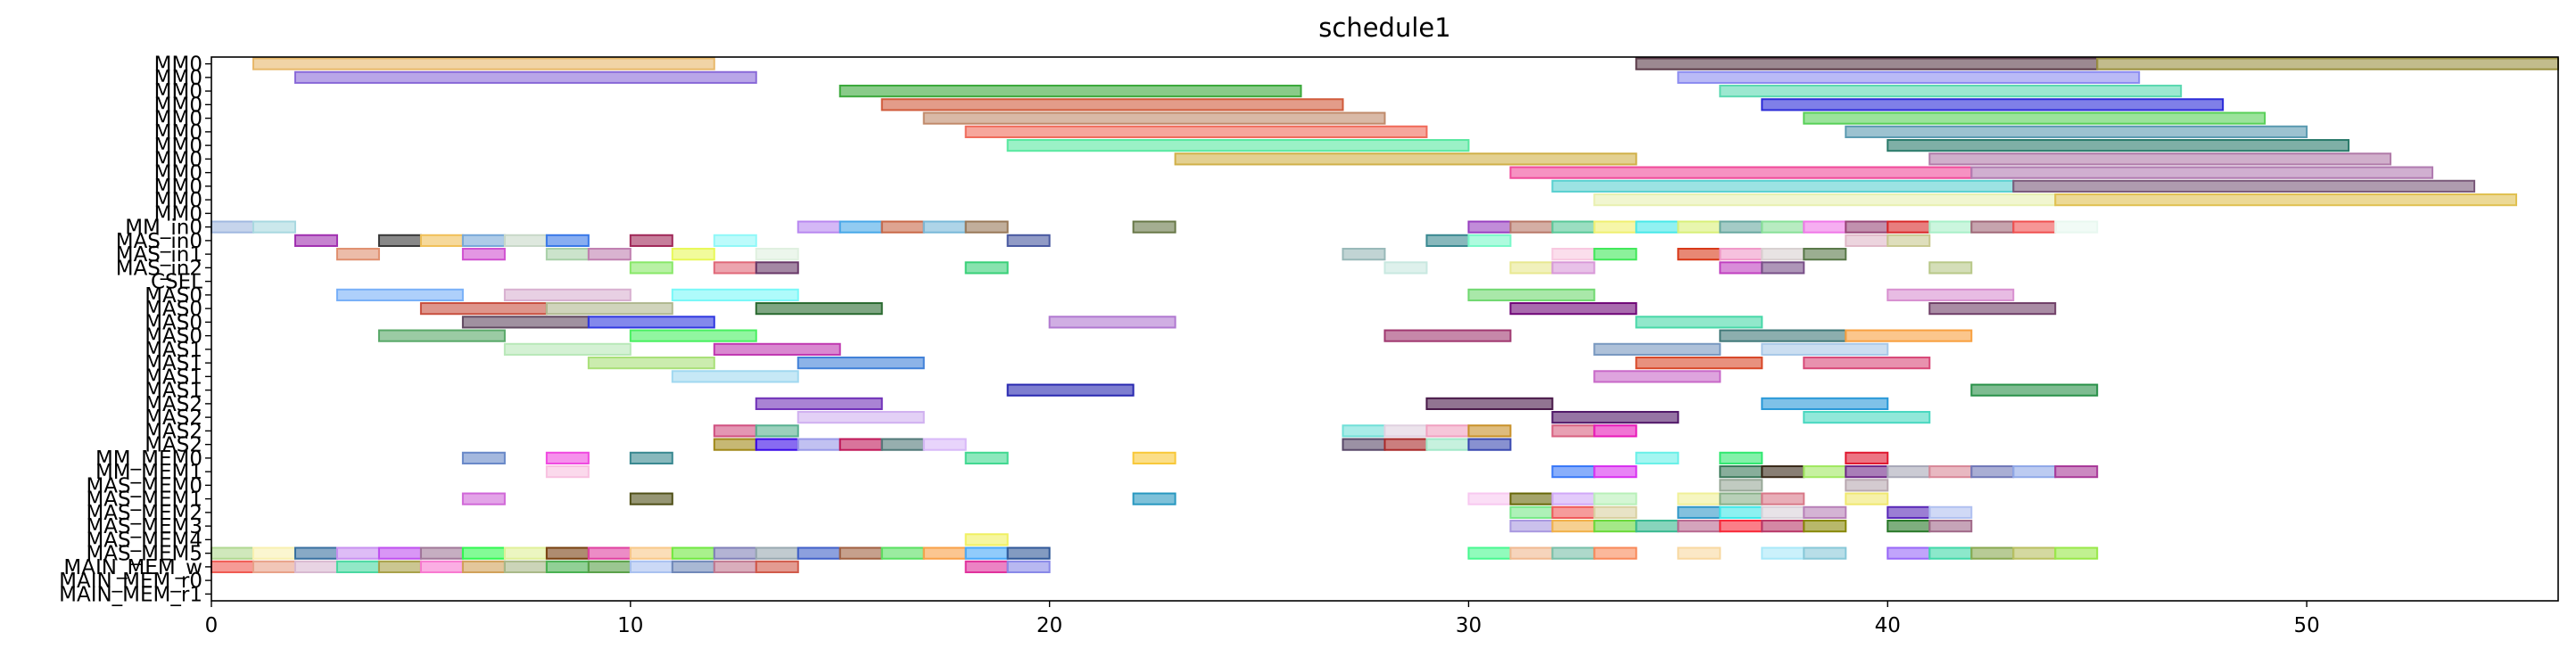 The image size is (2576, 665). Describe the element at coordinates (159, 255) in the screenshot. I see `y-tick-label: MAS_in1` at that location.